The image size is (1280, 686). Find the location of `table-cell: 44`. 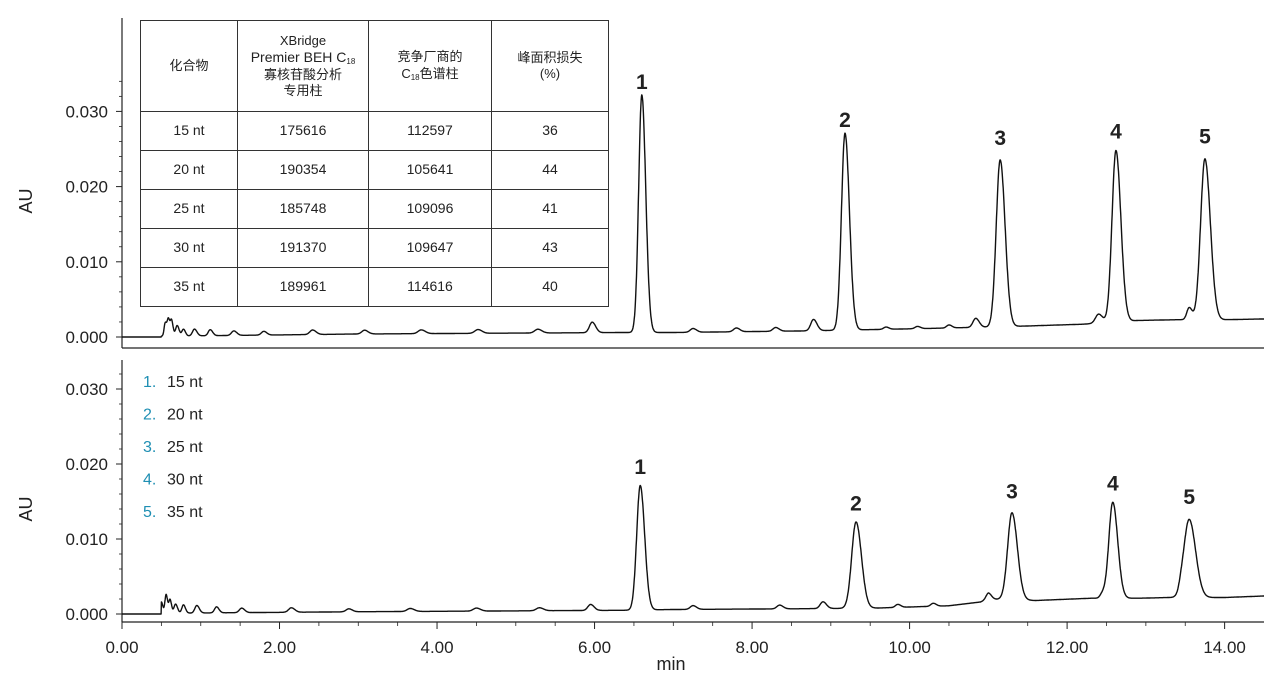

table-cell: 44 is located at coordinates (550, 170).